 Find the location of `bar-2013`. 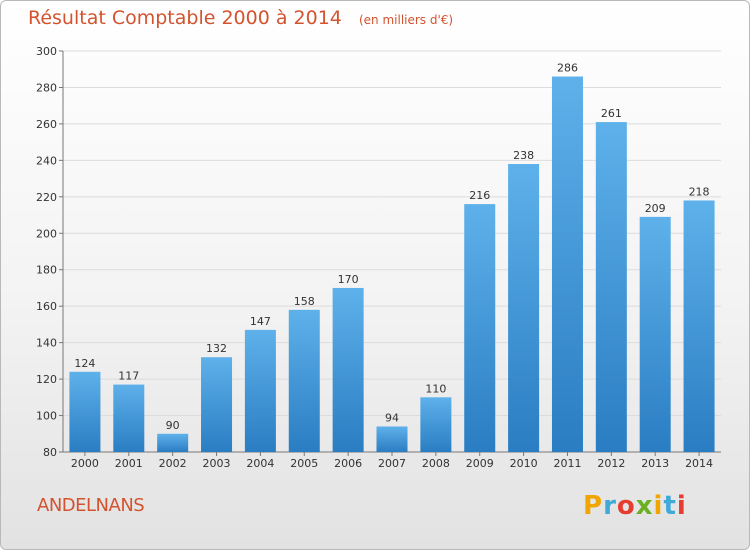

bar-2013 is located at coordinates (655, 334).